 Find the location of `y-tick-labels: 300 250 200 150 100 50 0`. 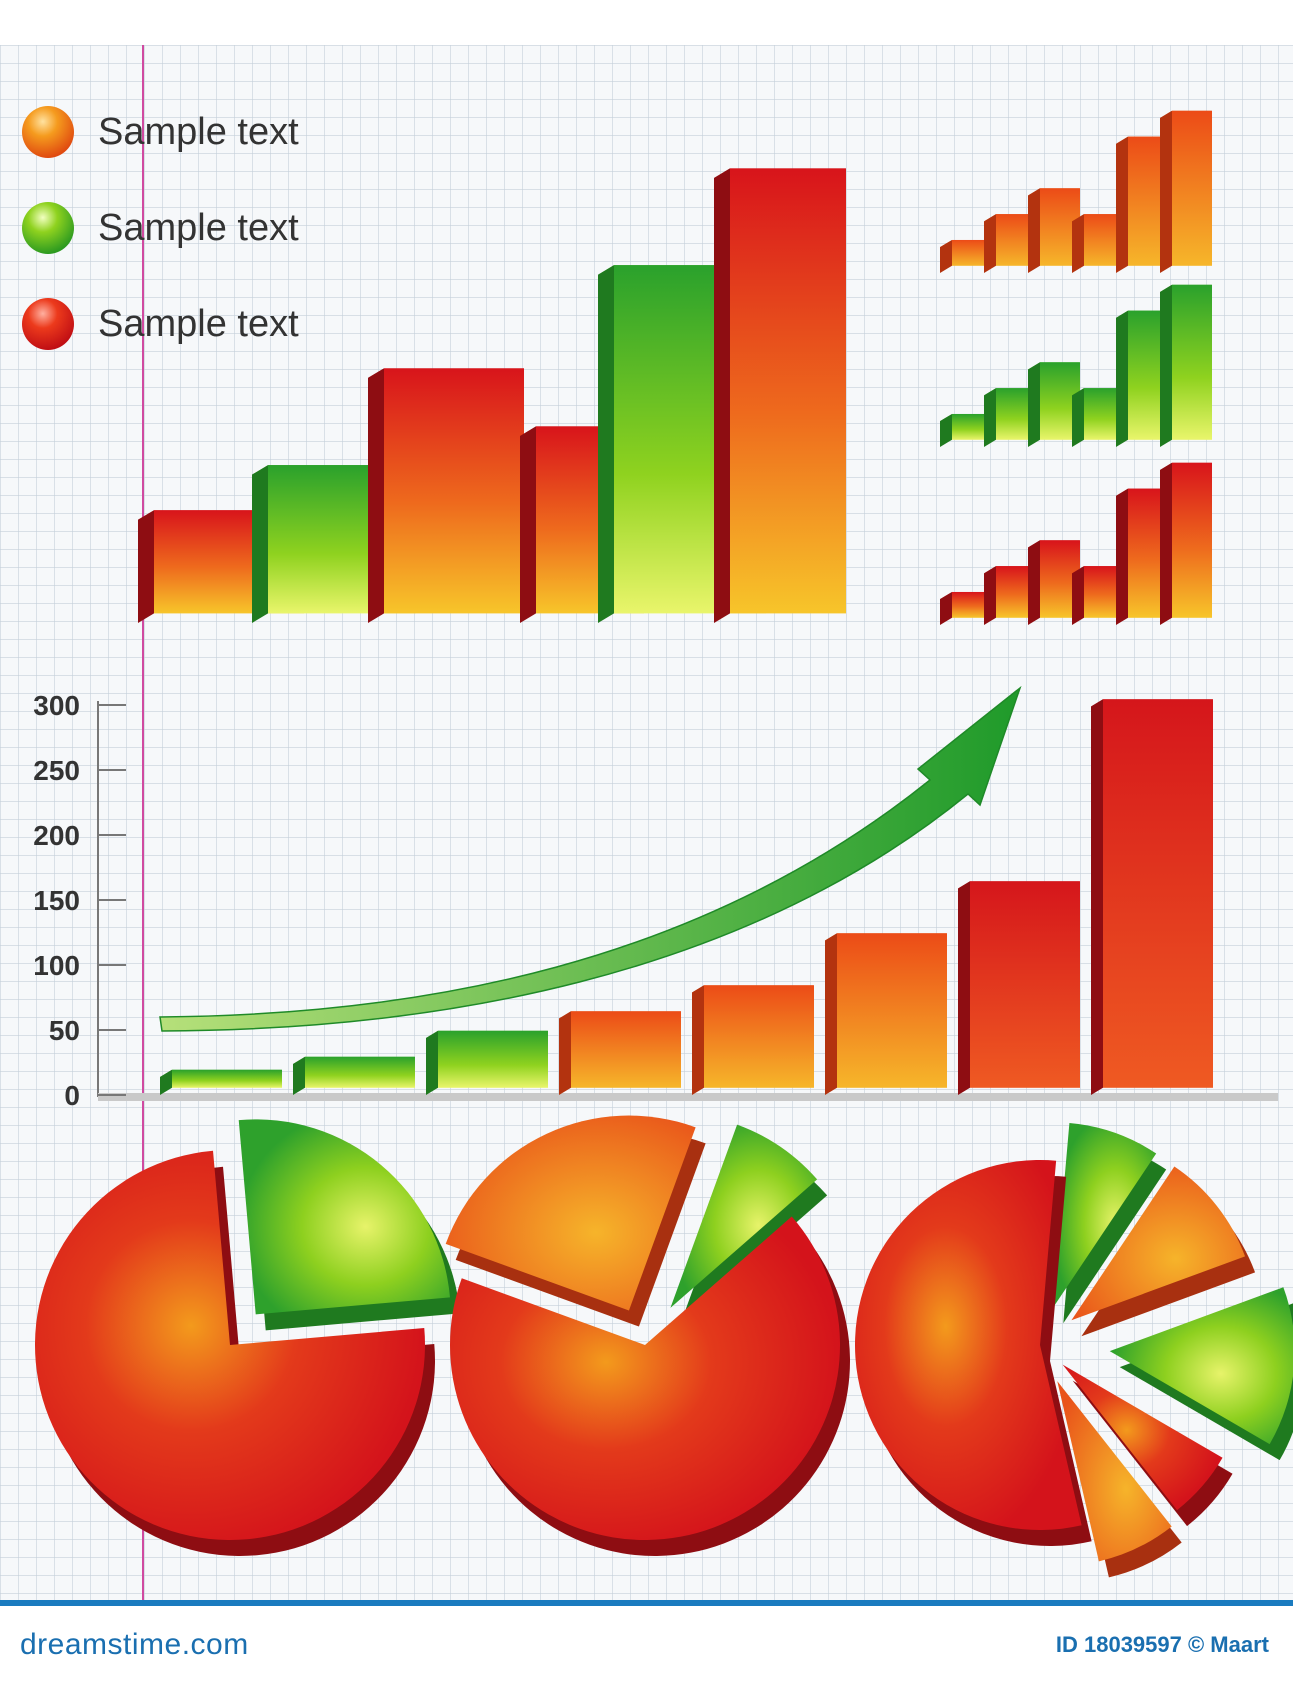

y-tick-labels: 300 250 200 150 100 50 0 is located at coordinates (79, 900).